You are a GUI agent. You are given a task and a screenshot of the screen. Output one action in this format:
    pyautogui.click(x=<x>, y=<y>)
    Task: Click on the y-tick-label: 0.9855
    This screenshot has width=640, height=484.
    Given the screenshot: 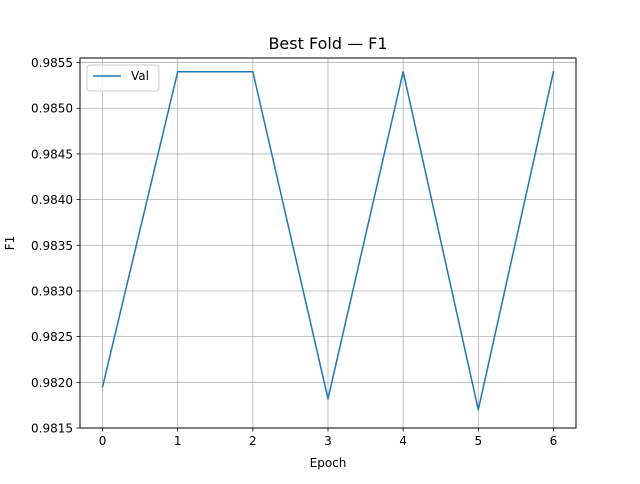 What is the action you would take?
    pyautogui.click(x=52, y=63)
    